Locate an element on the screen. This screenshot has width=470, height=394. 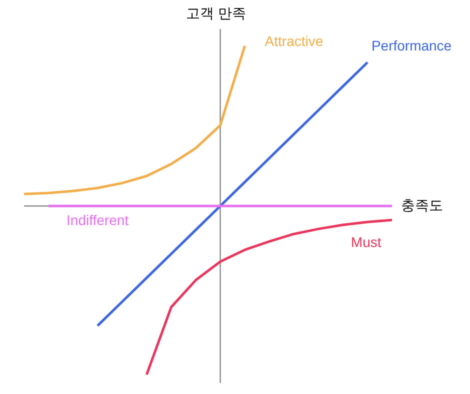
x-axis-title: 충족도 is located at coordinates (422, 206).